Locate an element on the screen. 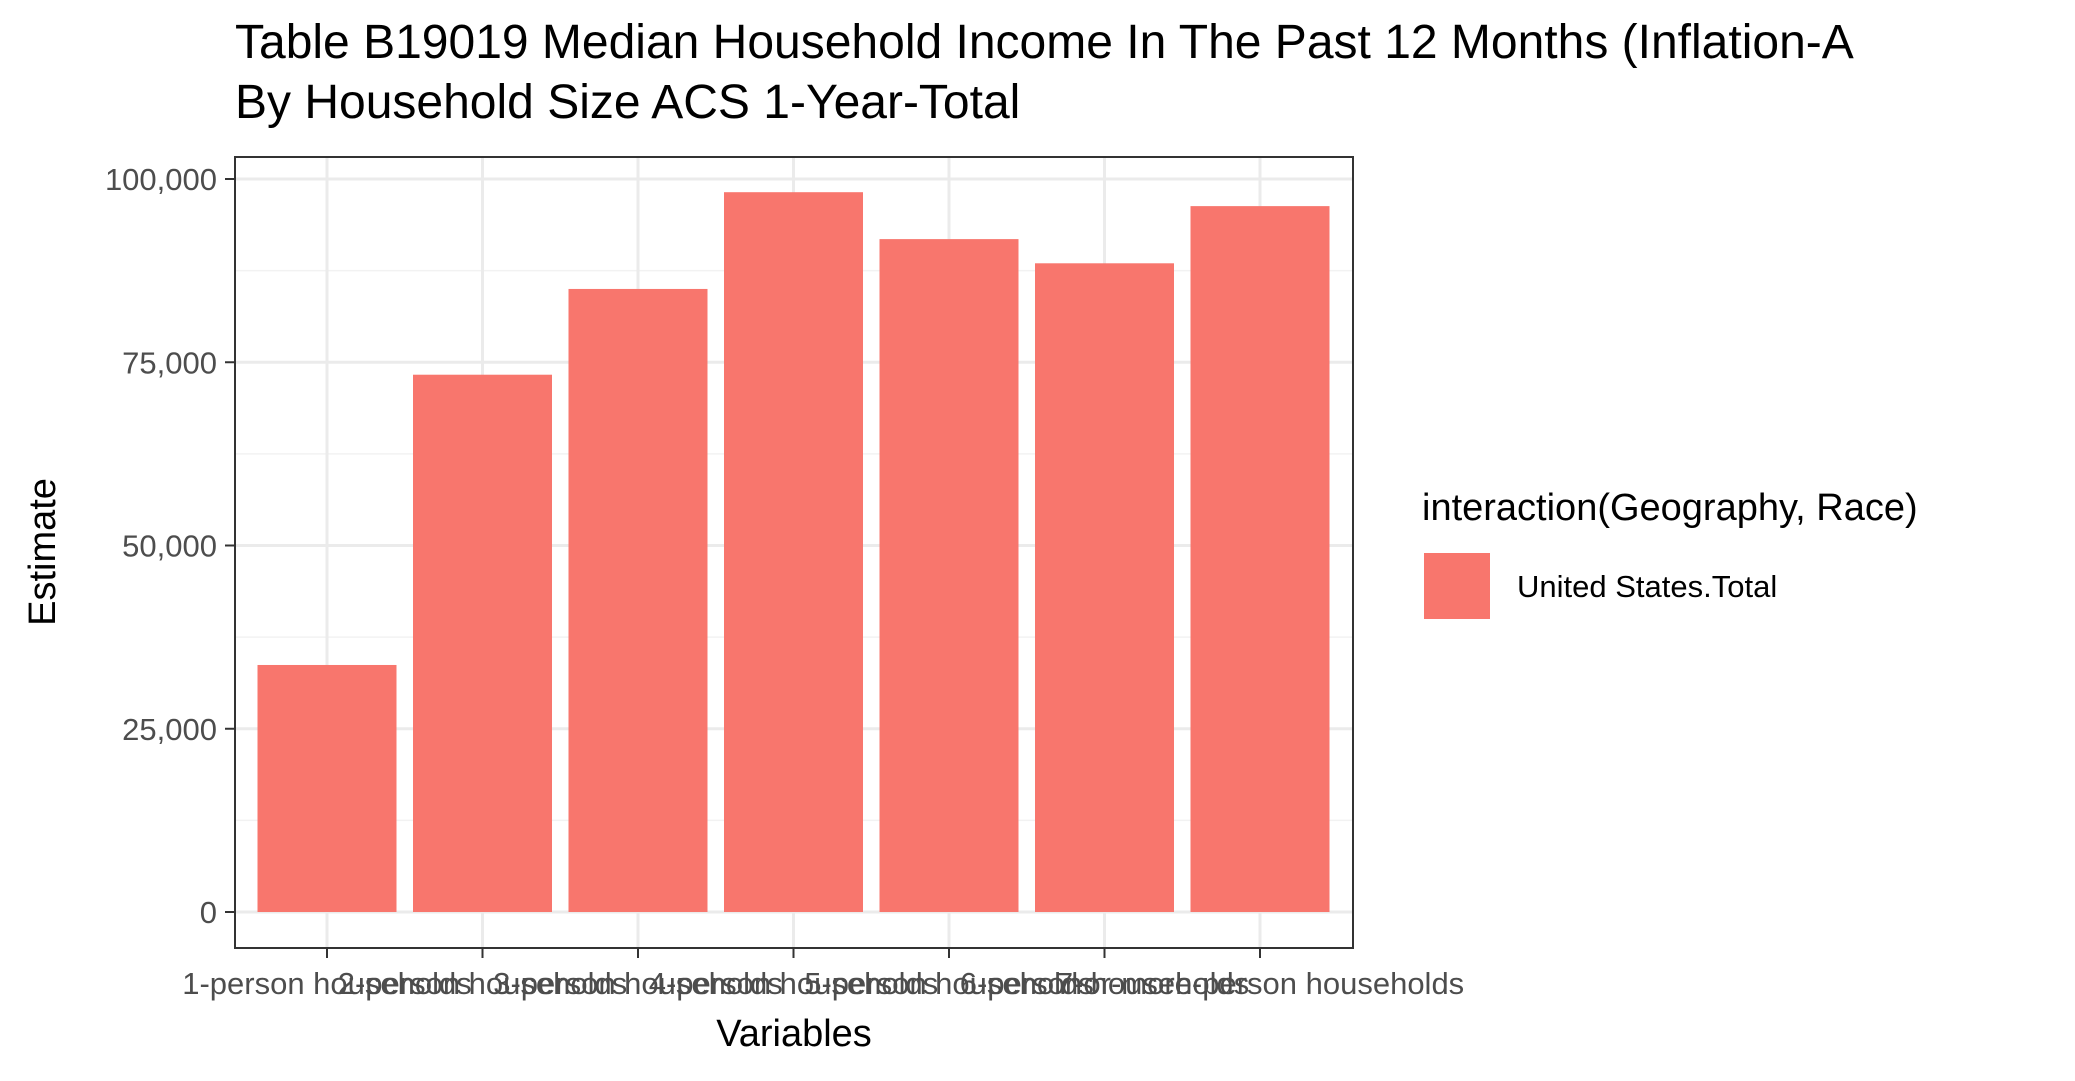 The height and width of the screenshot is (1081, 2075). legend-title: interaction(Geography, Race) is located at coordinates (1670, 508).